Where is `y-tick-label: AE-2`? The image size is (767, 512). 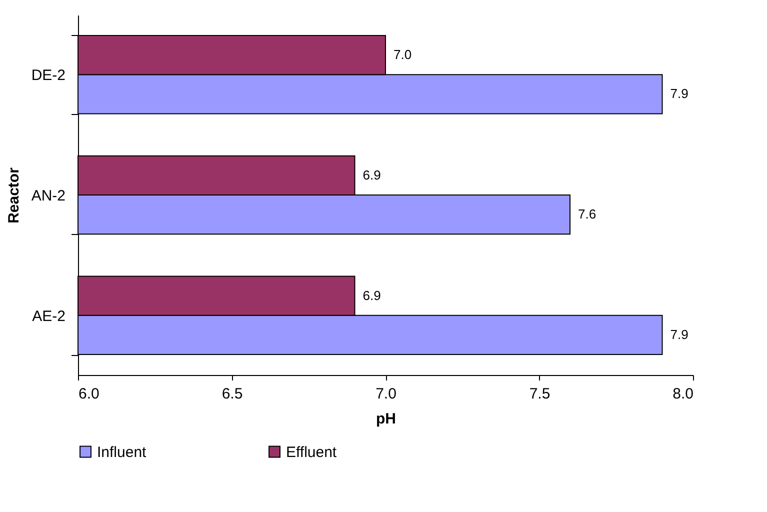 y-tick-label: AE-2 is located at coordinates (49, 316).